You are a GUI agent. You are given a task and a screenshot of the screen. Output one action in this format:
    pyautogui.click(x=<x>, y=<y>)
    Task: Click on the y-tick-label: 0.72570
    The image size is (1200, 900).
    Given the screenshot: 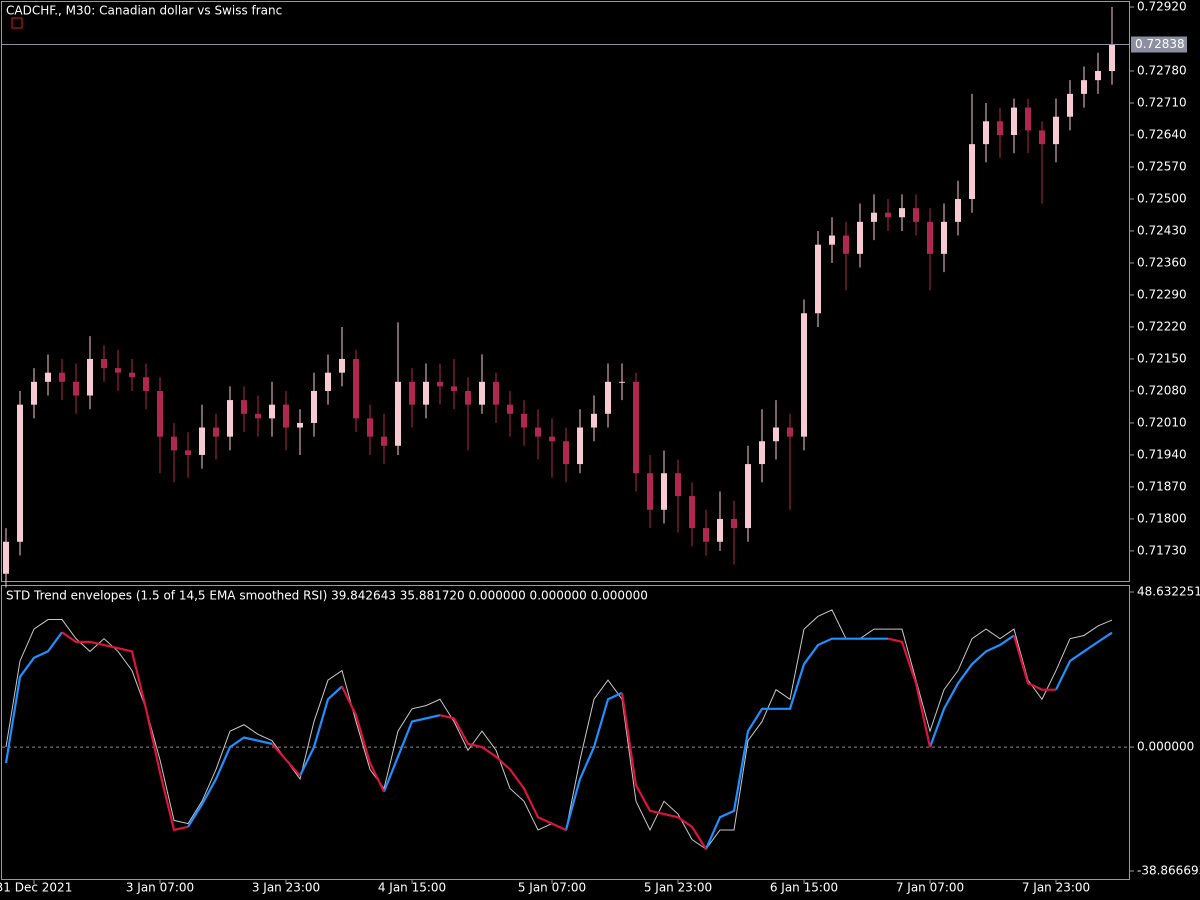 What is the action you would take?
    pyautogui.click(x=1162, y=166)
    